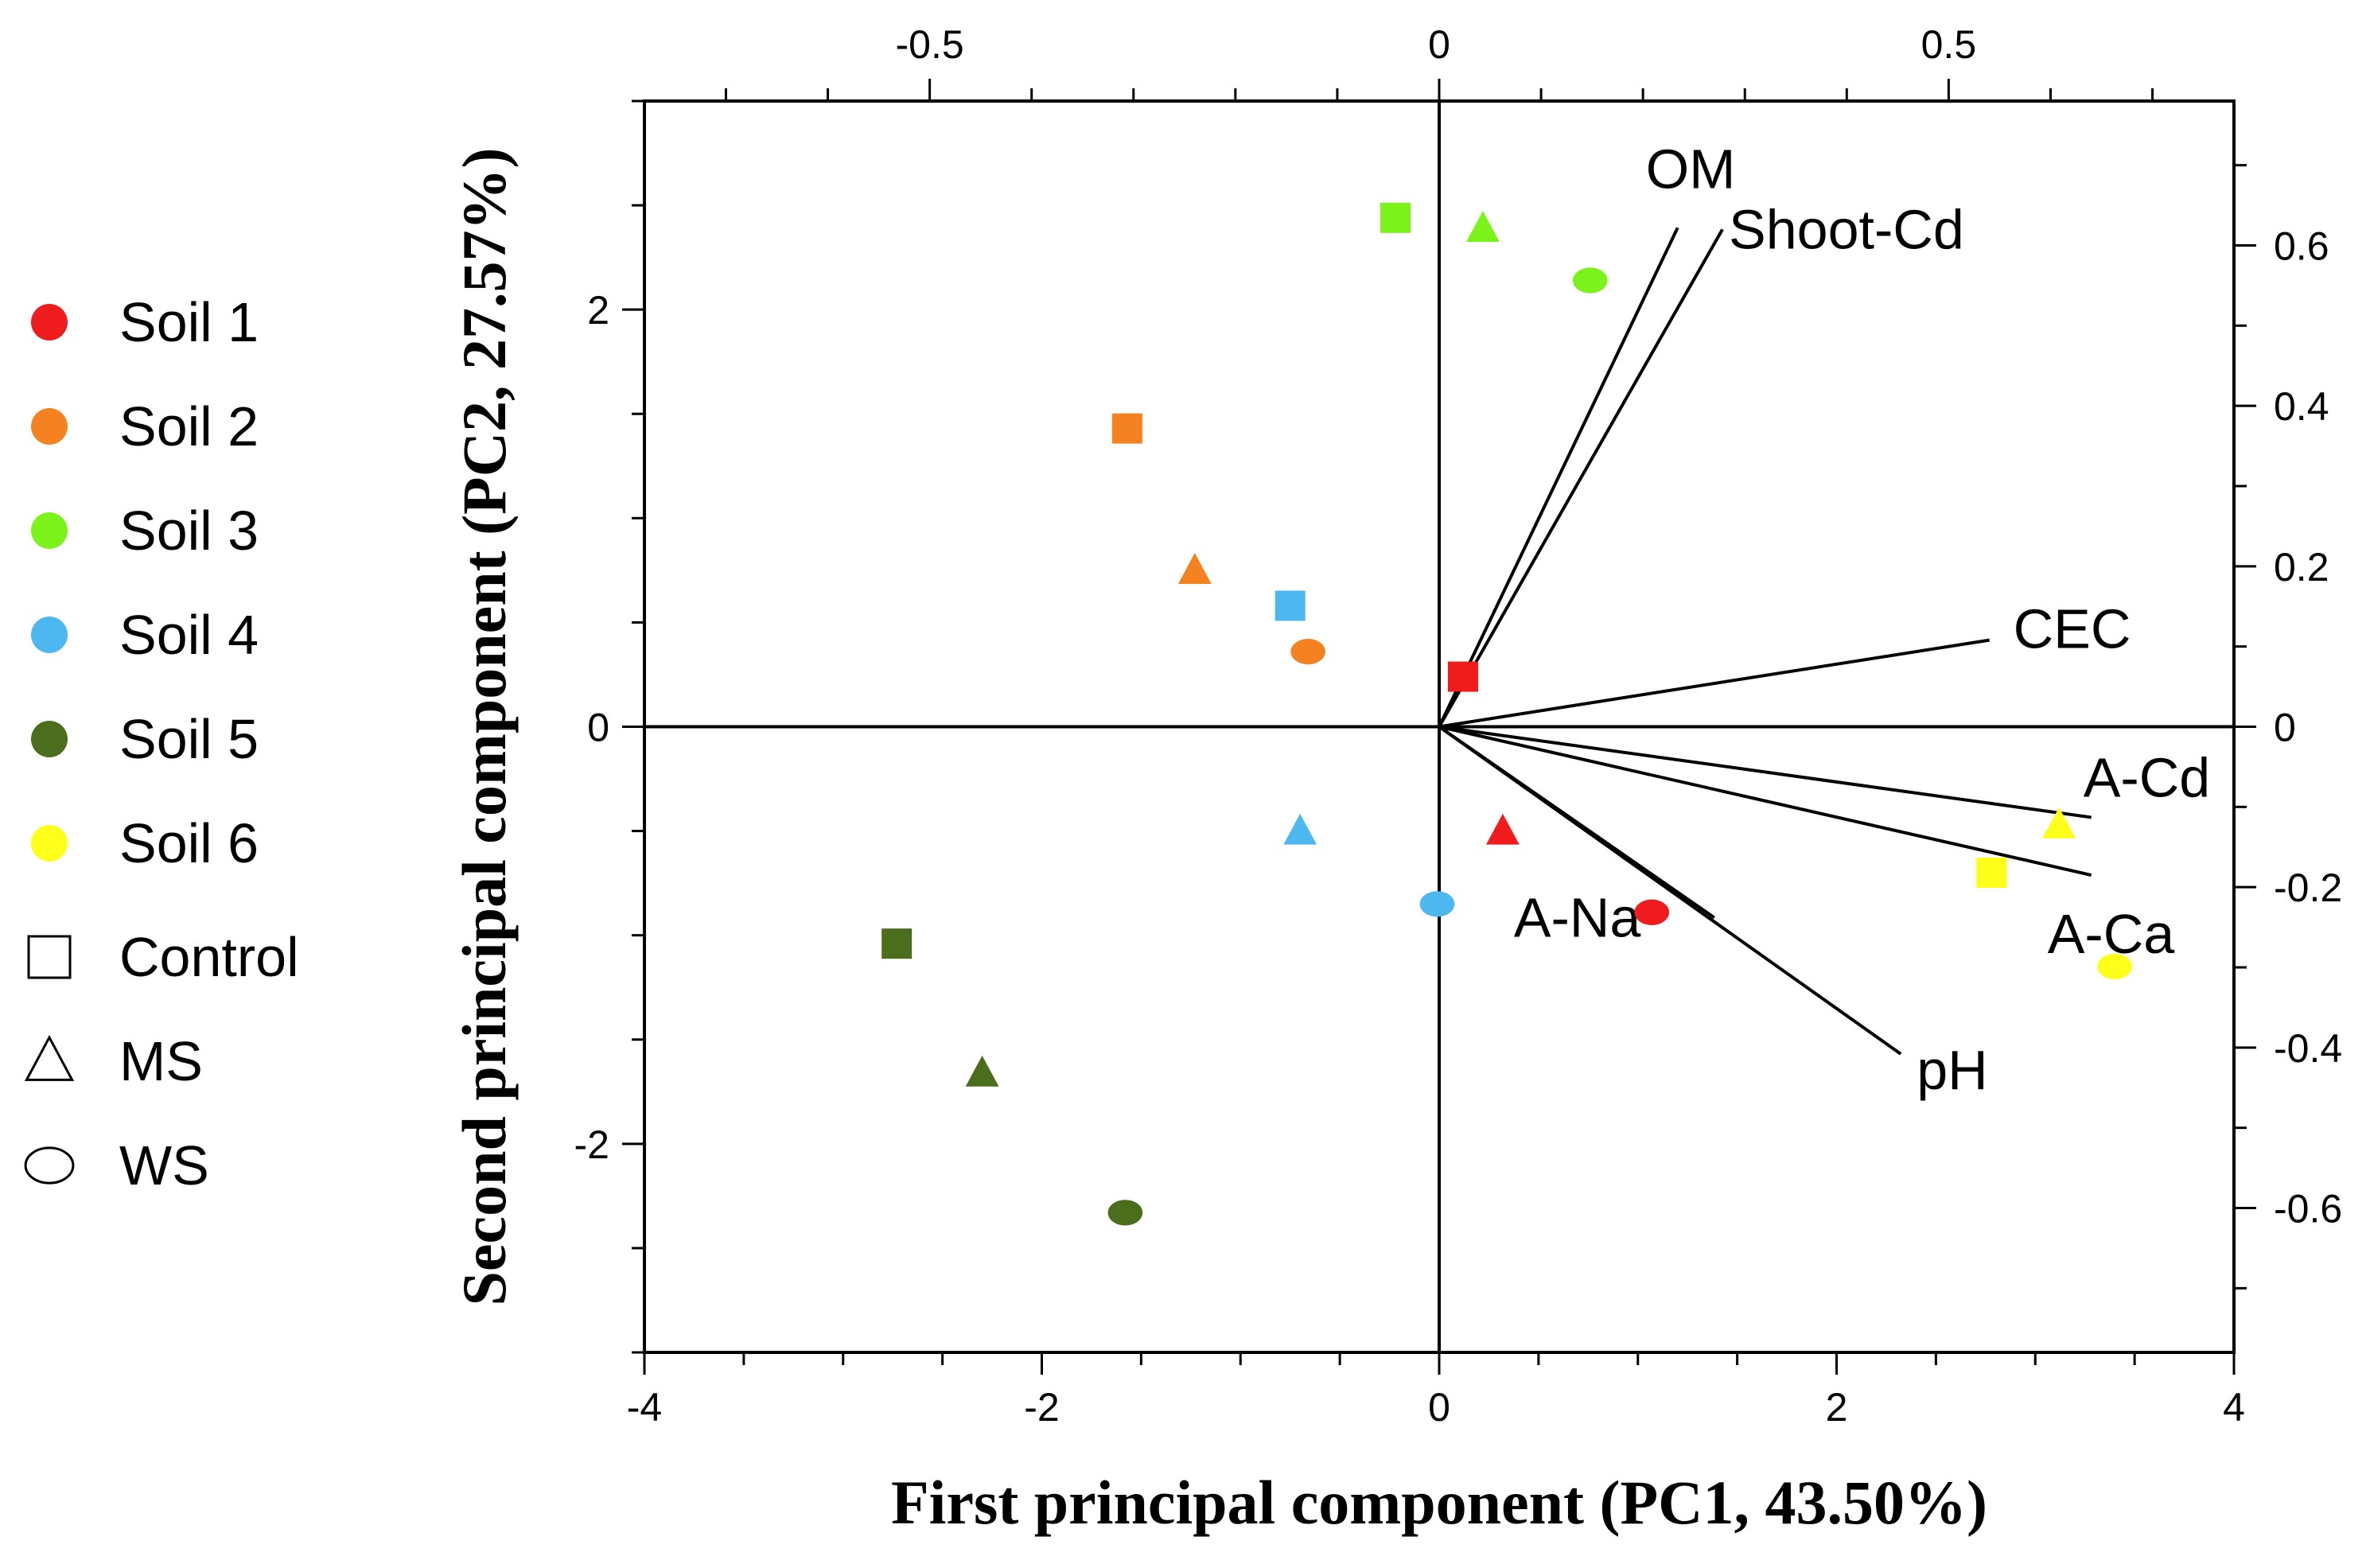 The image size is (2370, 1568). Describe the element at coordinates (644, 1407) in the screenshot. I see `x-tick-label: -4` at that location.